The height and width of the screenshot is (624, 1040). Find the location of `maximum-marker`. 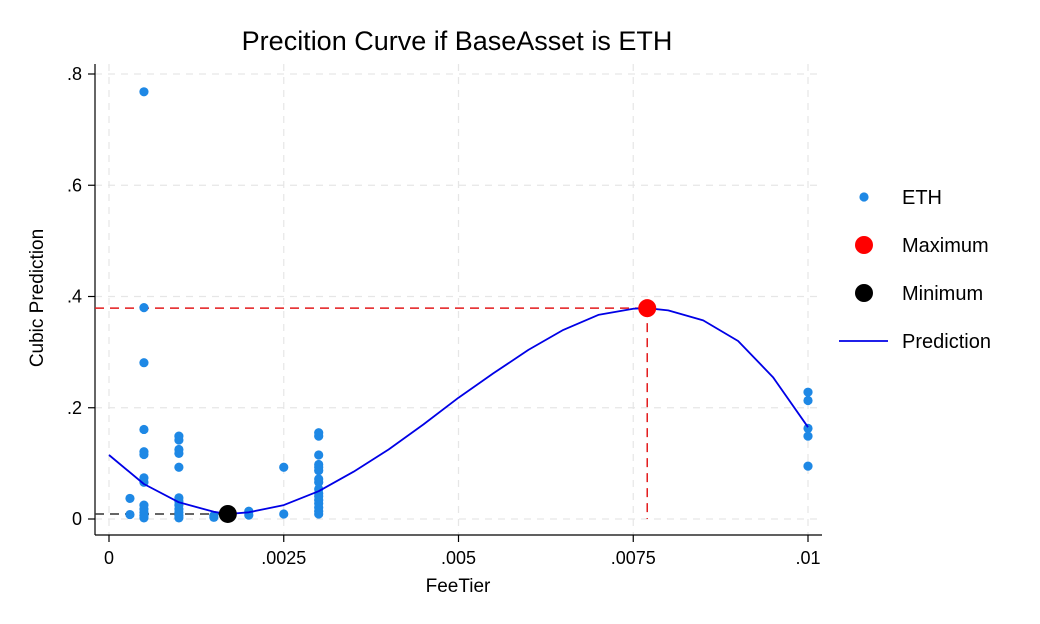

maximum-marker is located at coordinates (647, 308).